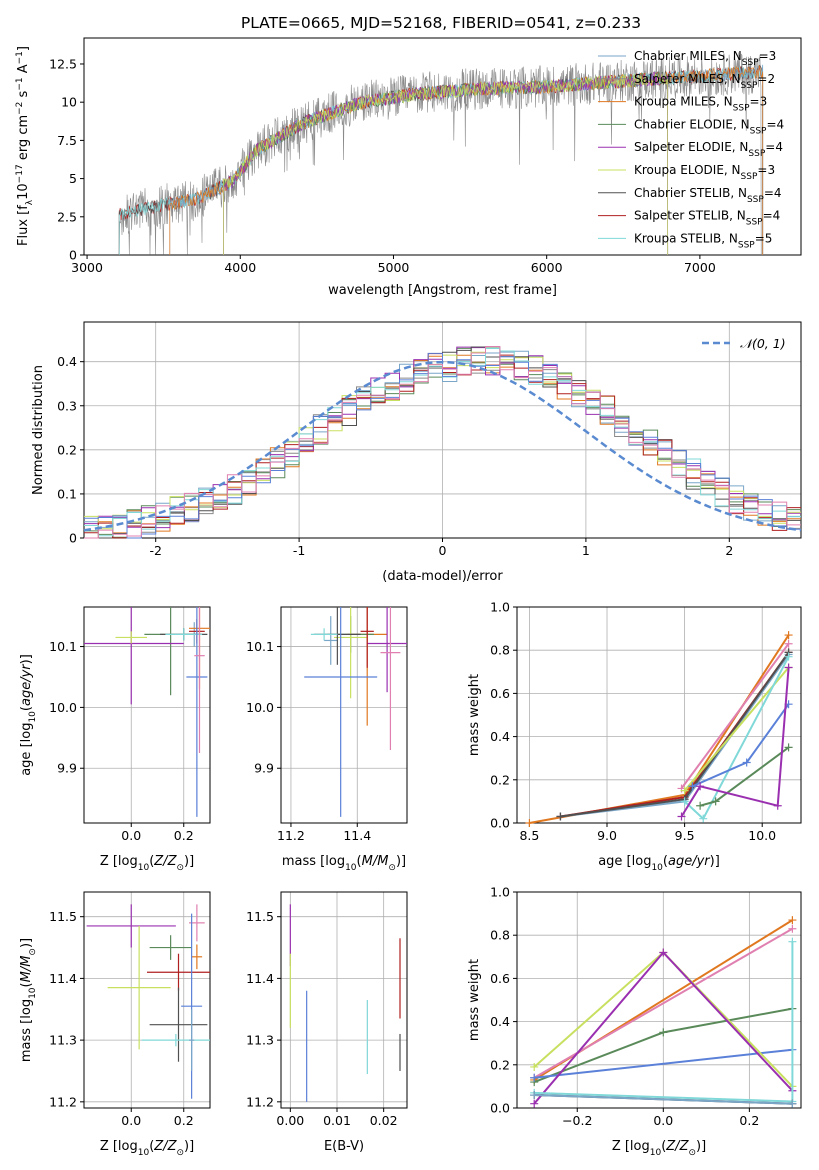 This screenshot has width=819, height=1170. I want to click on legend-label: Salpeter STELIB, NSSP=4, so click(707, 218).